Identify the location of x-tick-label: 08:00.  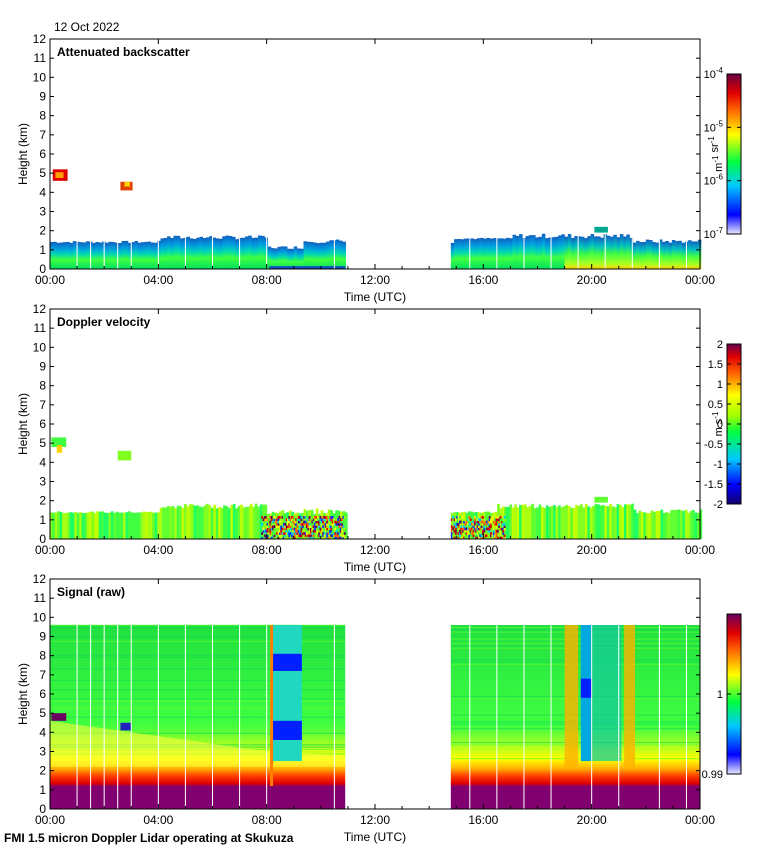
(267, 280).